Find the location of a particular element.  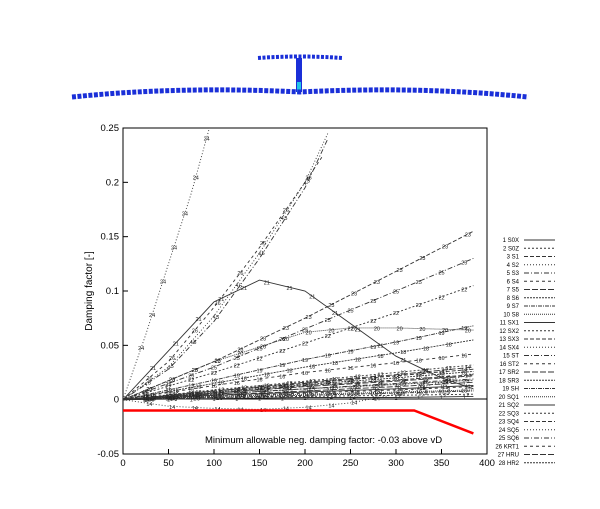

series-point-label: 7 is located at coordinates (395, 388).